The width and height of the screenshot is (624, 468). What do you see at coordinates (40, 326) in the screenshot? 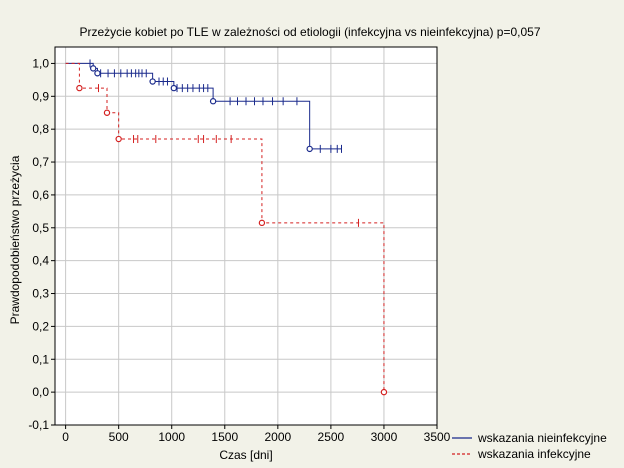
I see `y-tick-label: 0,2` at bounding box center [40, 326].